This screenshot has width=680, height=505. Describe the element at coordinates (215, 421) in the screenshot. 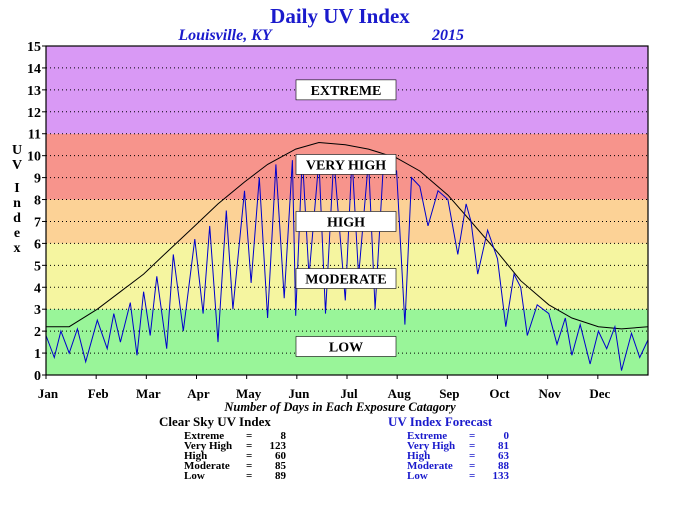

I see `clear-sky-stats-title: Clear Sky UV Index` at that location.